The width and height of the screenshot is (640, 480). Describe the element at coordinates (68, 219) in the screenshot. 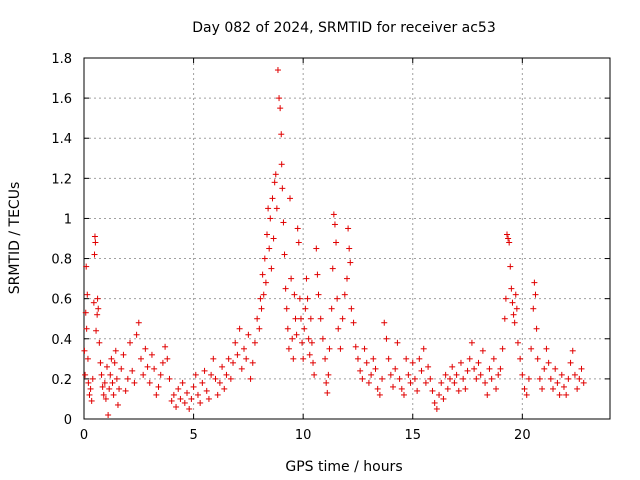

I see `y-tick-label: 1` at that location.